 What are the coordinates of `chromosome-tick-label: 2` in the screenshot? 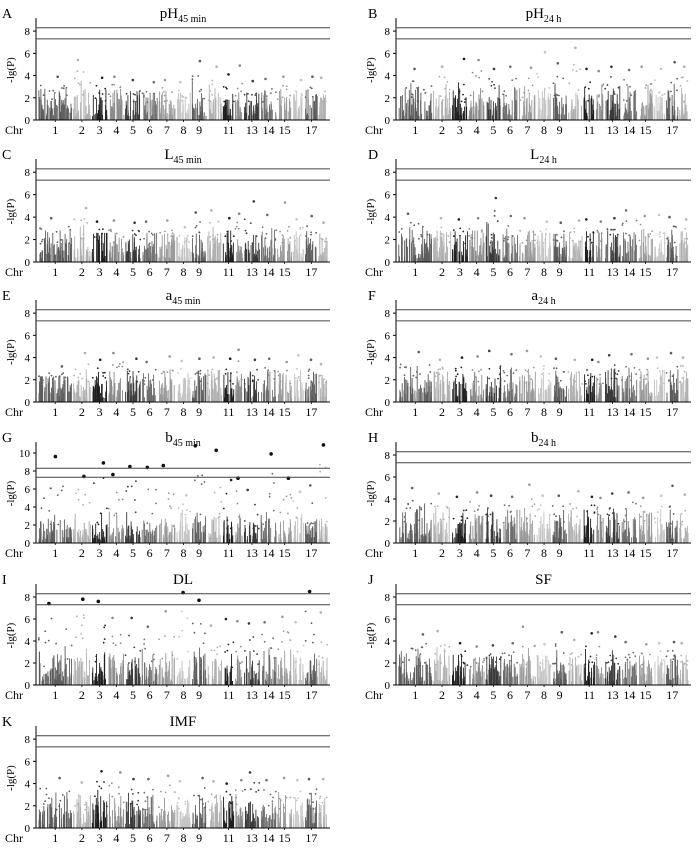 It's located at (442, 412).